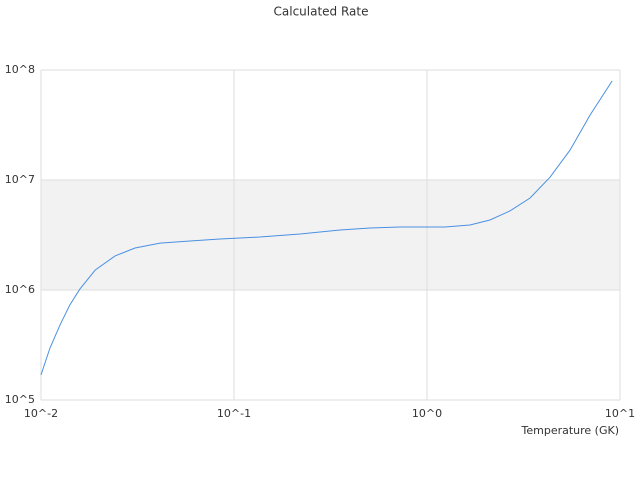  I want to click on y-tick-label: 10^7, so click(20, 179).